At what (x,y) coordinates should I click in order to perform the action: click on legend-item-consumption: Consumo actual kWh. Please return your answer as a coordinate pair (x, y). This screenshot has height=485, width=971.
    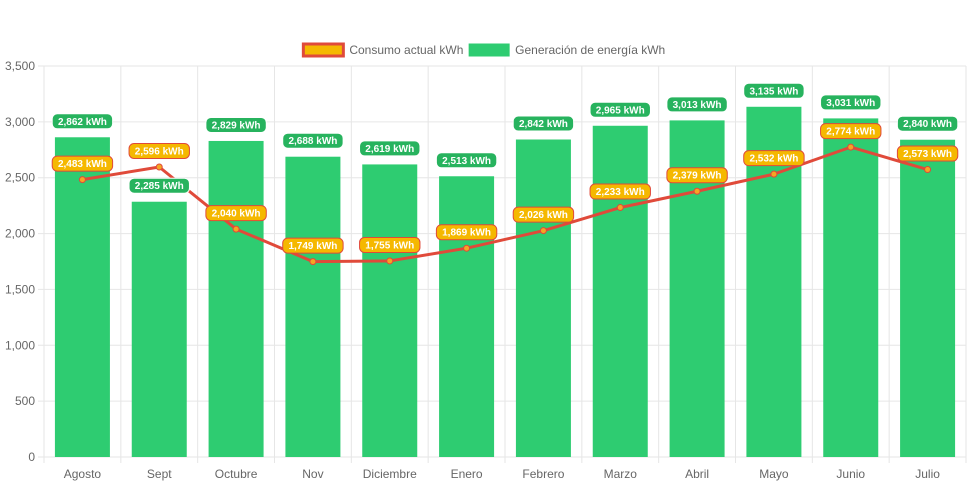
    Looking at the image, I should click on (382, 50).